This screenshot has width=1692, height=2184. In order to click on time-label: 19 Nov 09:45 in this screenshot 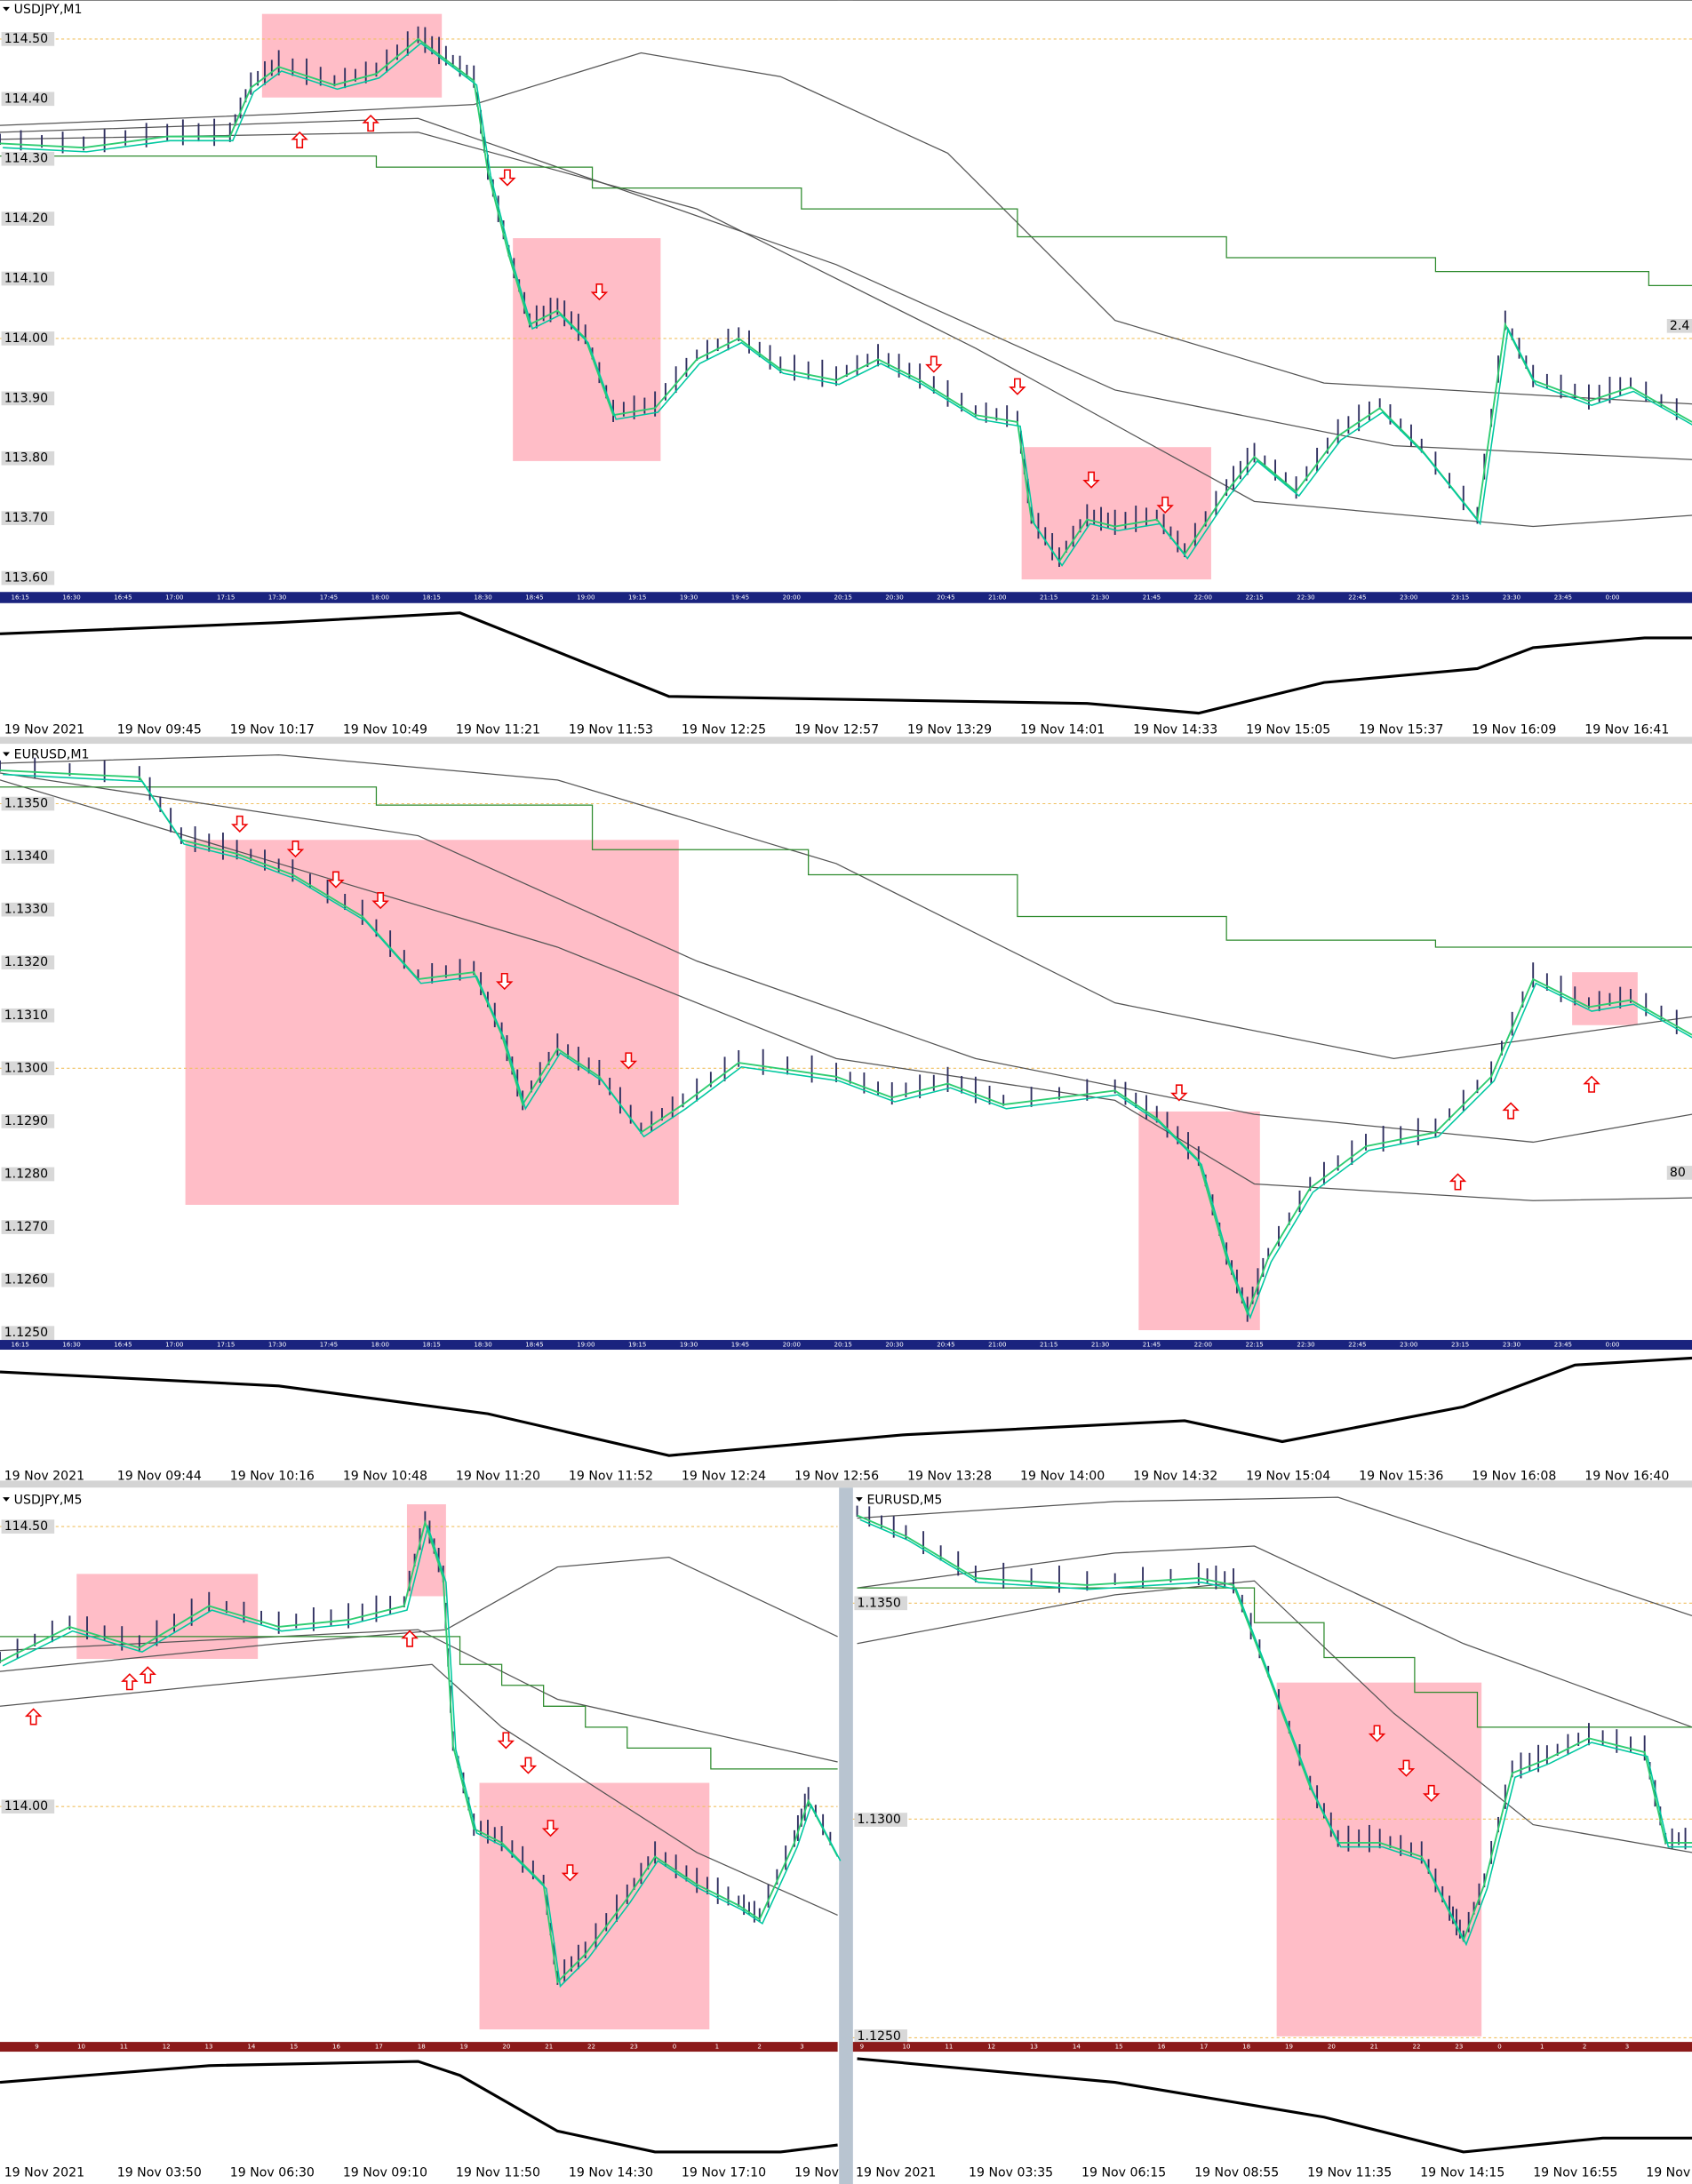, I will do `click(159, 730)`.